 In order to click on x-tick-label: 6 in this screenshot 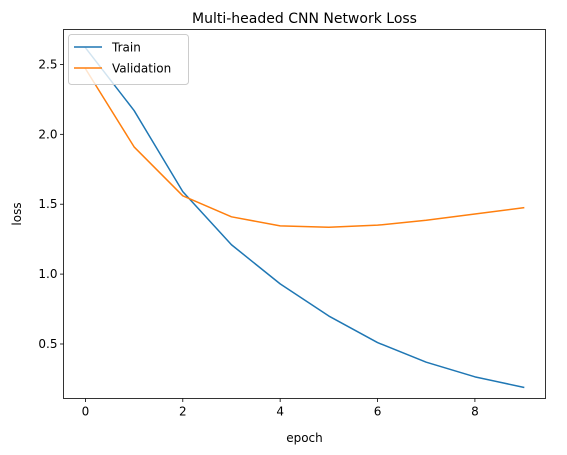, I will do `click(378, 412)`.